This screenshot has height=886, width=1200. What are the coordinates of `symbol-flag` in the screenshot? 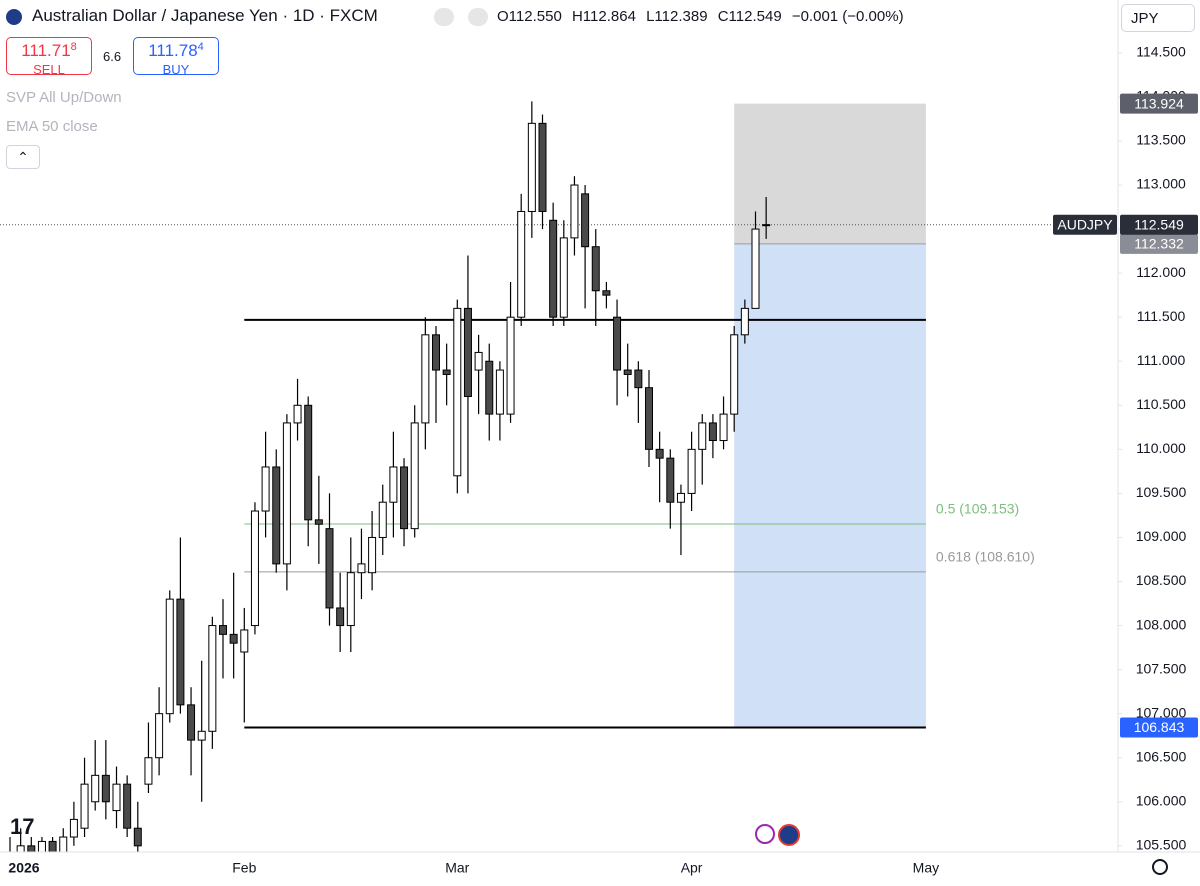 It's located at (14, 17).